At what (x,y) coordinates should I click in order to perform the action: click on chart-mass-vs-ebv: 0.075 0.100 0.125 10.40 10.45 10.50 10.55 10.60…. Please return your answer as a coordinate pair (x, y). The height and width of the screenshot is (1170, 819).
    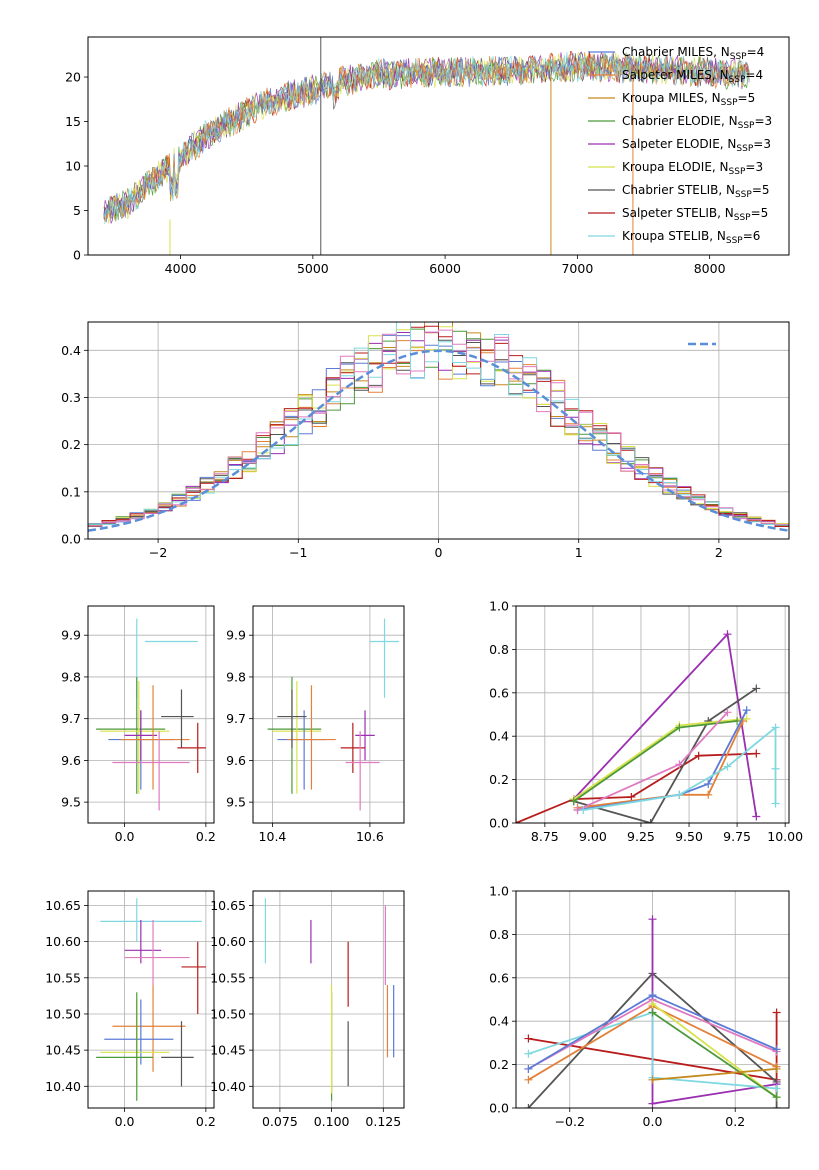
    Looking at the image, I should click on (307, 1009).